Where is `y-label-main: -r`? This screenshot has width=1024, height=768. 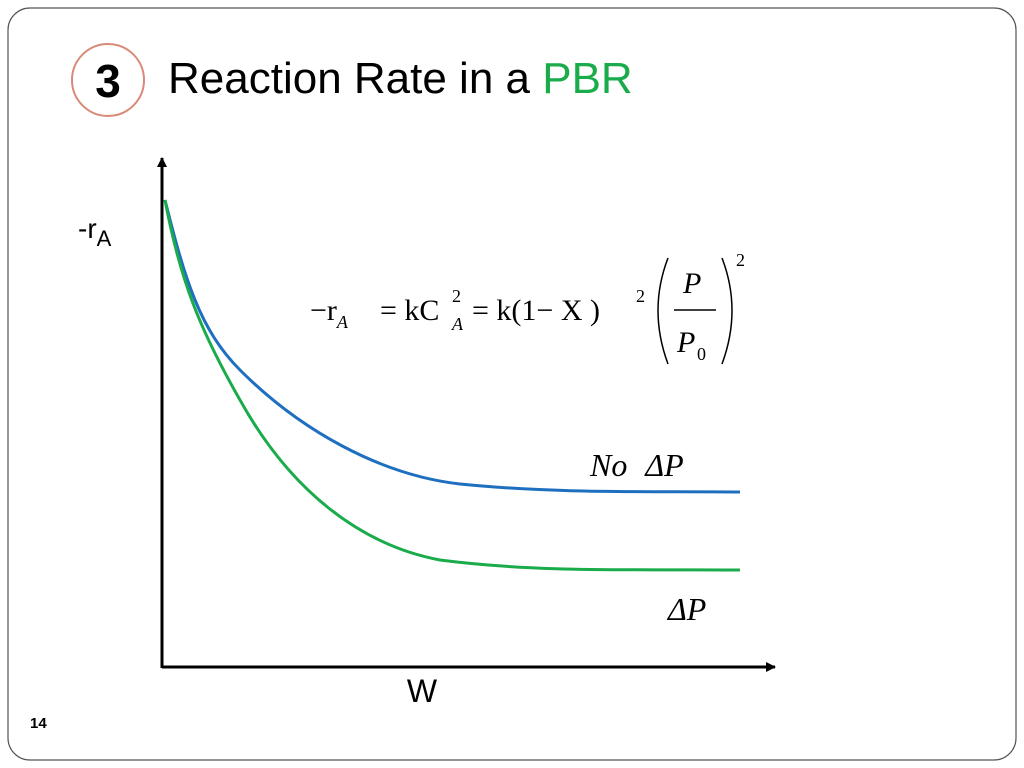 y-label-main: -r is located at coordinates (87, 228).